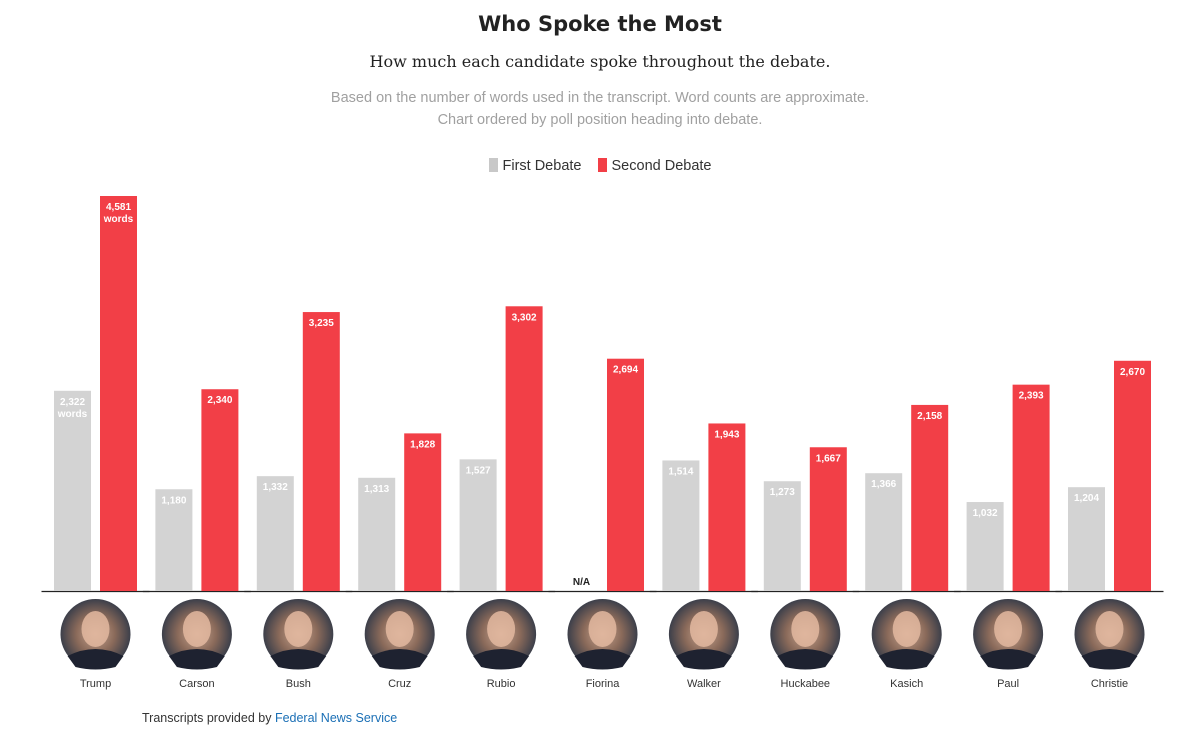 The image size is (1200, 731). Describe the element at coordinates (399, 659) in the screenshot. I see `avatar-suit-cruz` at that location.